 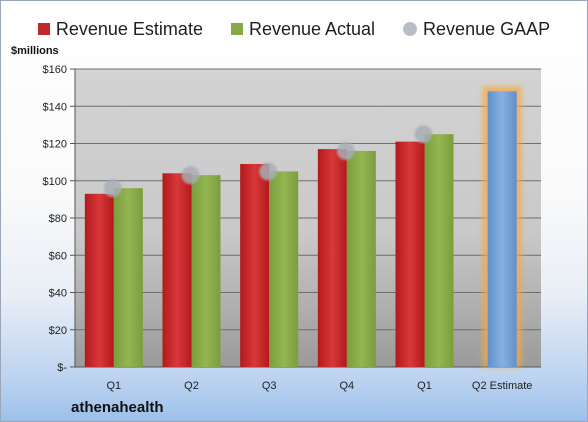 I want to click on x-tick-label: Q2, so click(x=191, y=386).